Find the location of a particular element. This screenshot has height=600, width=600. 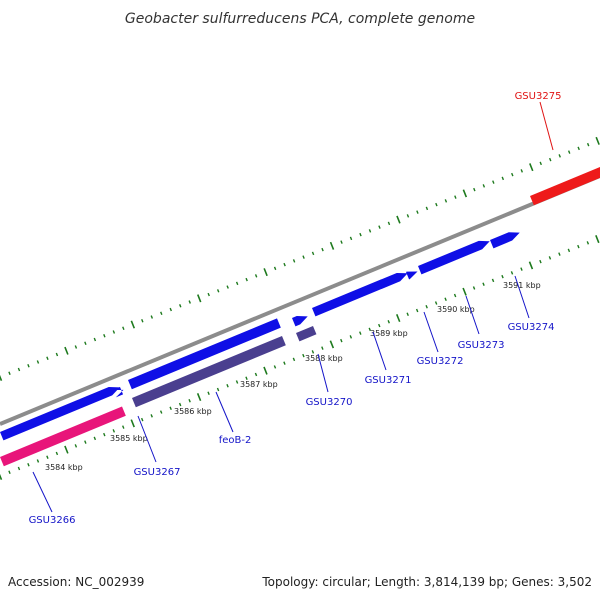

gene-label-gsu3273: GSU3273 is located at coordinates (481, 345).